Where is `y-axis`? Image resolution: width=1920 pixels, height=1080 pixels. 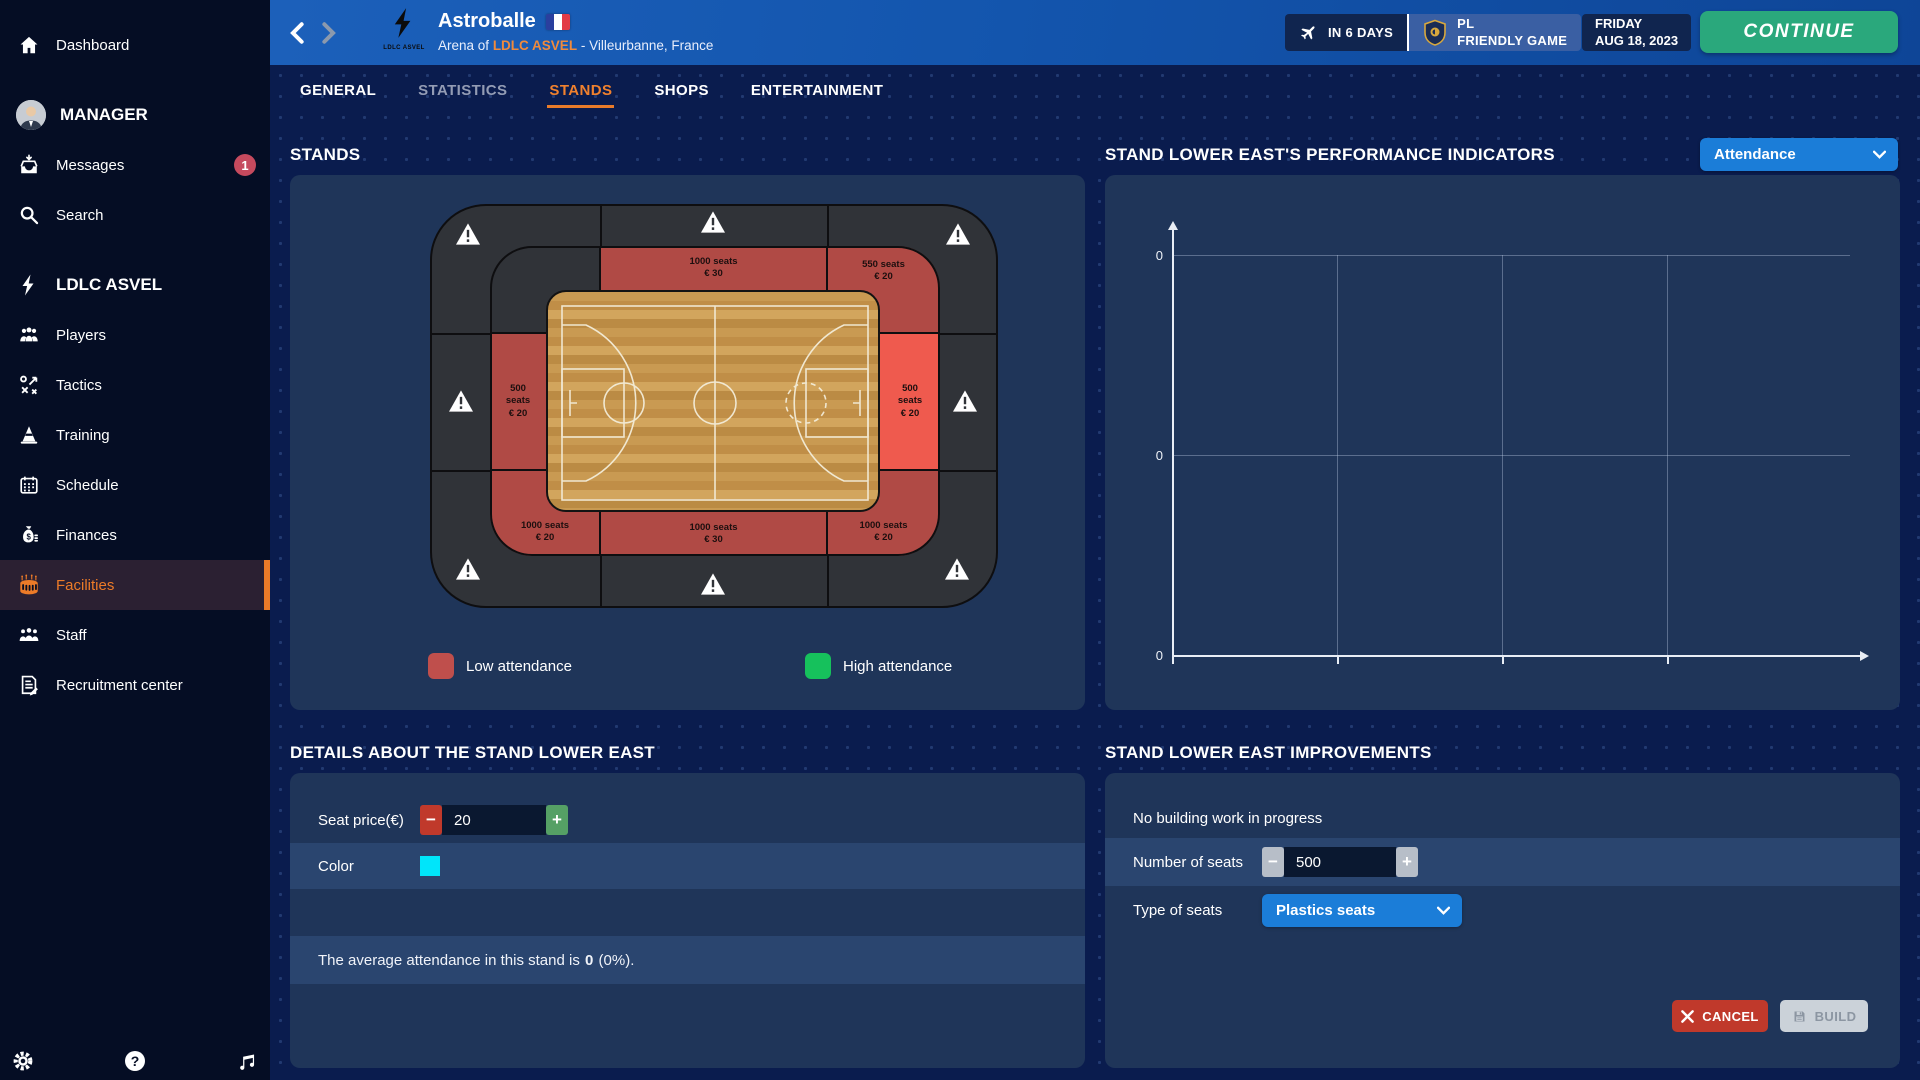
y-axis is located at coordinates (1173, 443).